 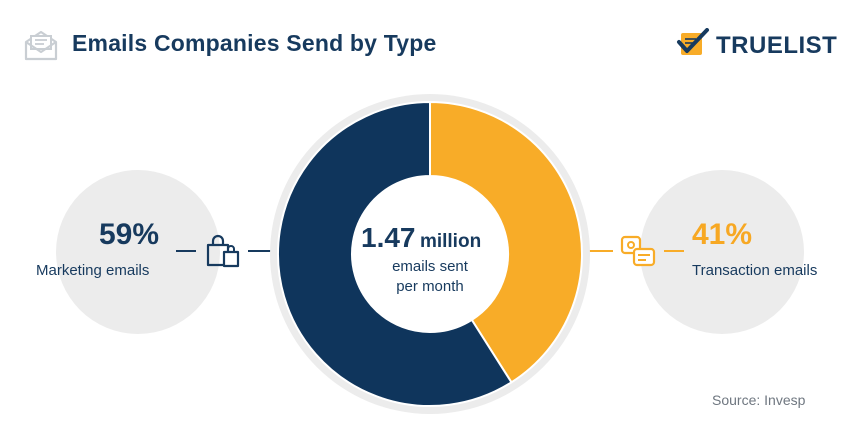 I want to click on shopping-bag-icon, so click(x=223, y=251).